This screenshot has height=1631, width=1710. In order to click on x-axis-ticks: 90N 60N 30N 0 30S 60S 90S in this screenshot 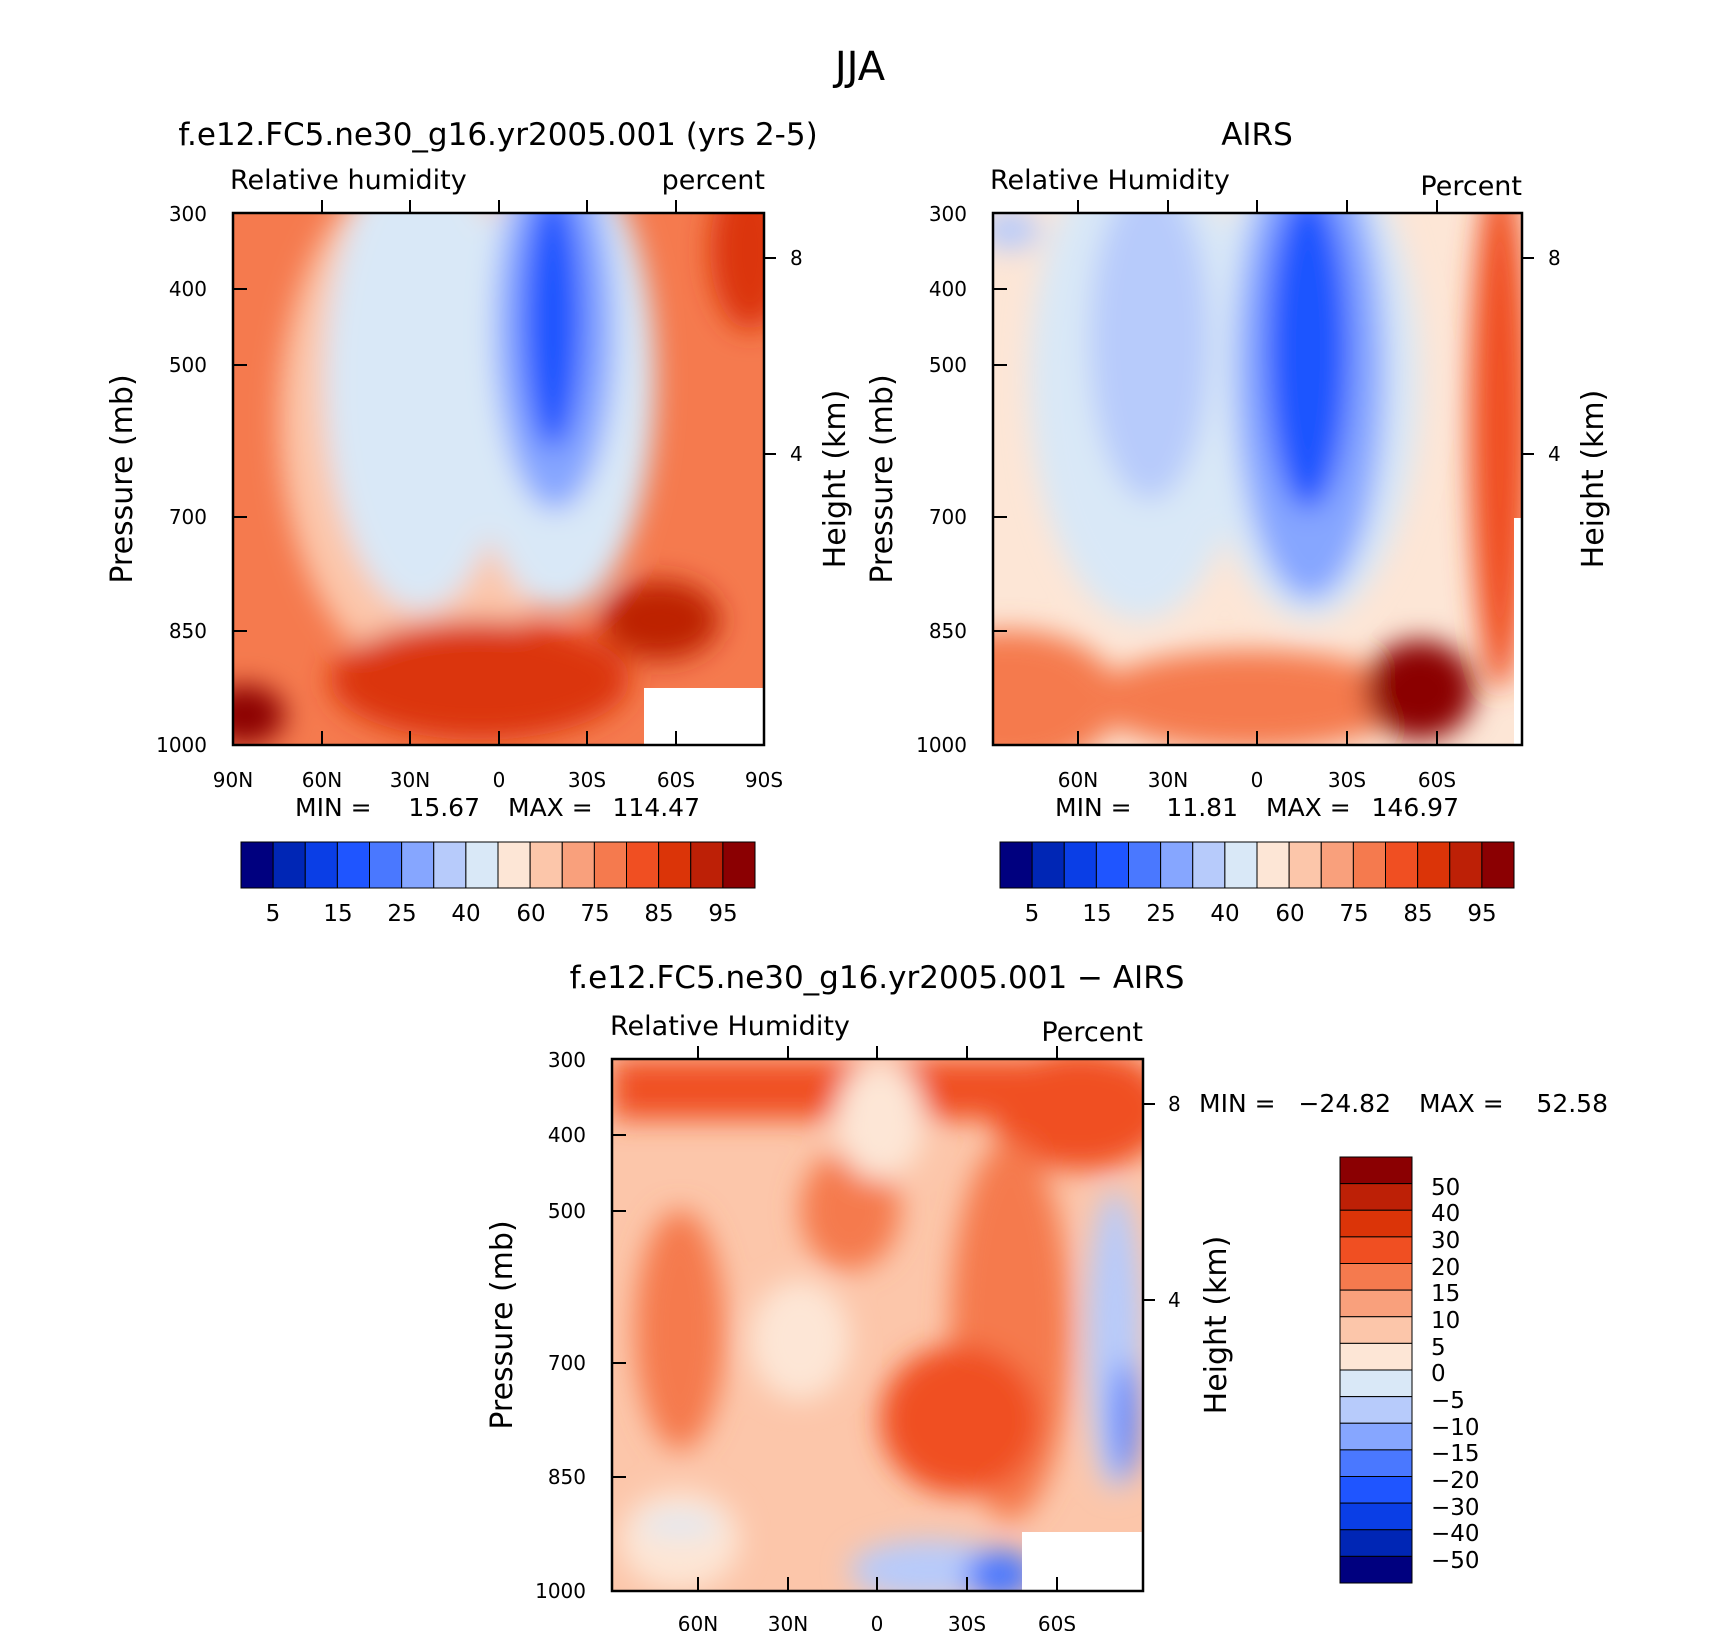, I will do `click(498, 496)`.